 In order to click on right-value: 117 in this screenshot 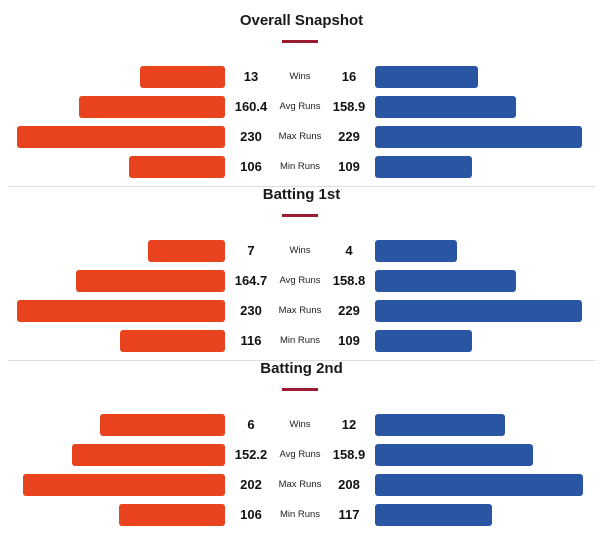, I will do `click(349, 514)`.